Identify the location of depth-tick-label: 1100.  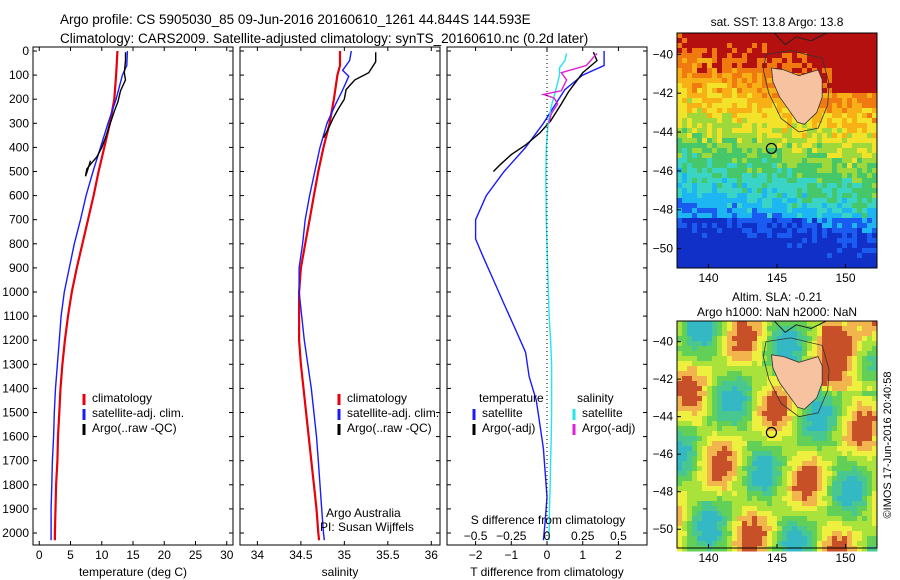
(16, 316).